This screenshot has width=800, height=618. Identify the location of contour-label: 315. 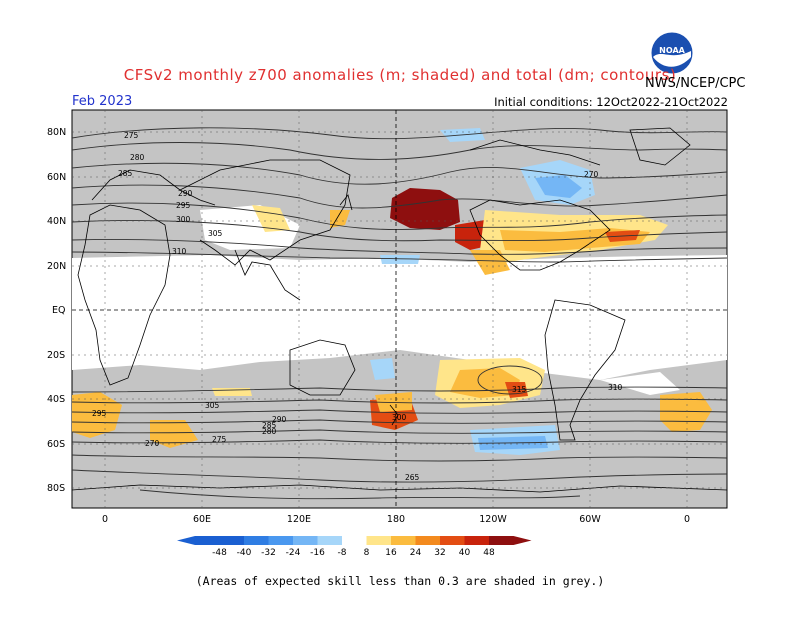
(519, 389).